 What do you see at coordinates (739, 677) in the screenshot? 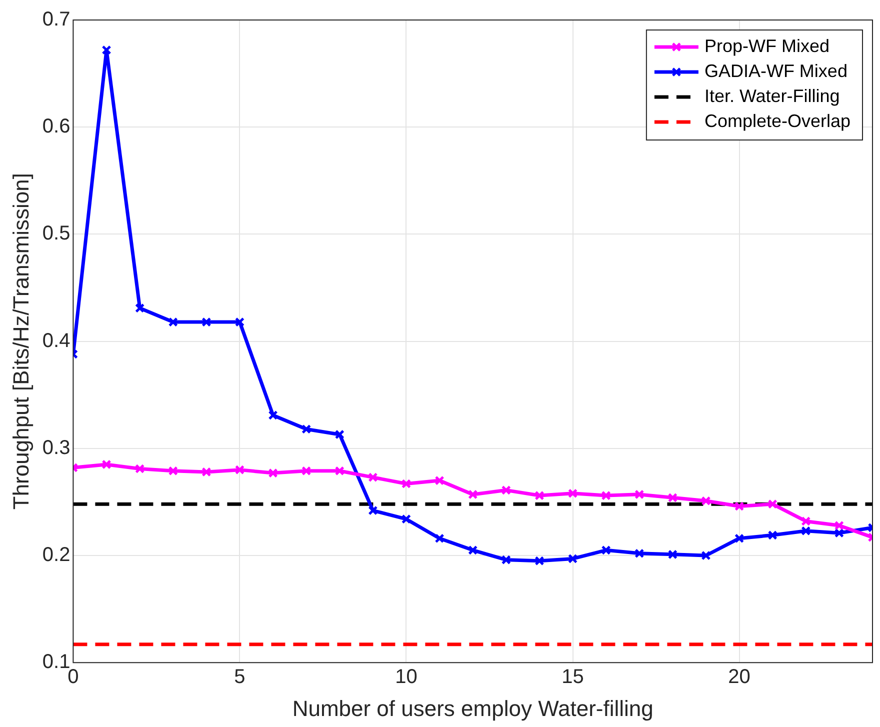
I see `x-tick-label: 20` at bounding box center [739, 677].